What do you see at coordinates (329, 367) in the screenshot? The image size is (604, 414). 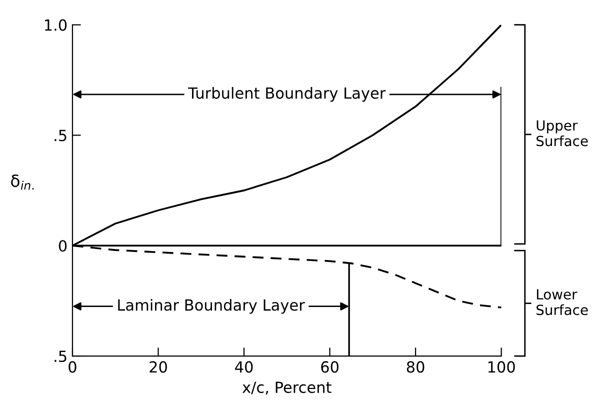 I see `x-tick-label: 60` at bounding box center [329, 367].